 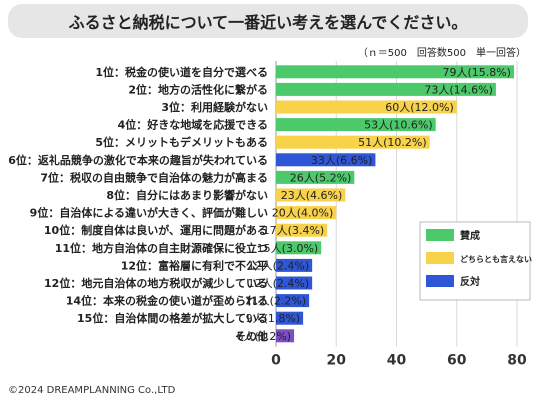 What do you see at coordinates (181, 72) in the screenshot?
I see `category-label: 1位：税金の使い道を自分で選べる` at bounding box center [181, 72].